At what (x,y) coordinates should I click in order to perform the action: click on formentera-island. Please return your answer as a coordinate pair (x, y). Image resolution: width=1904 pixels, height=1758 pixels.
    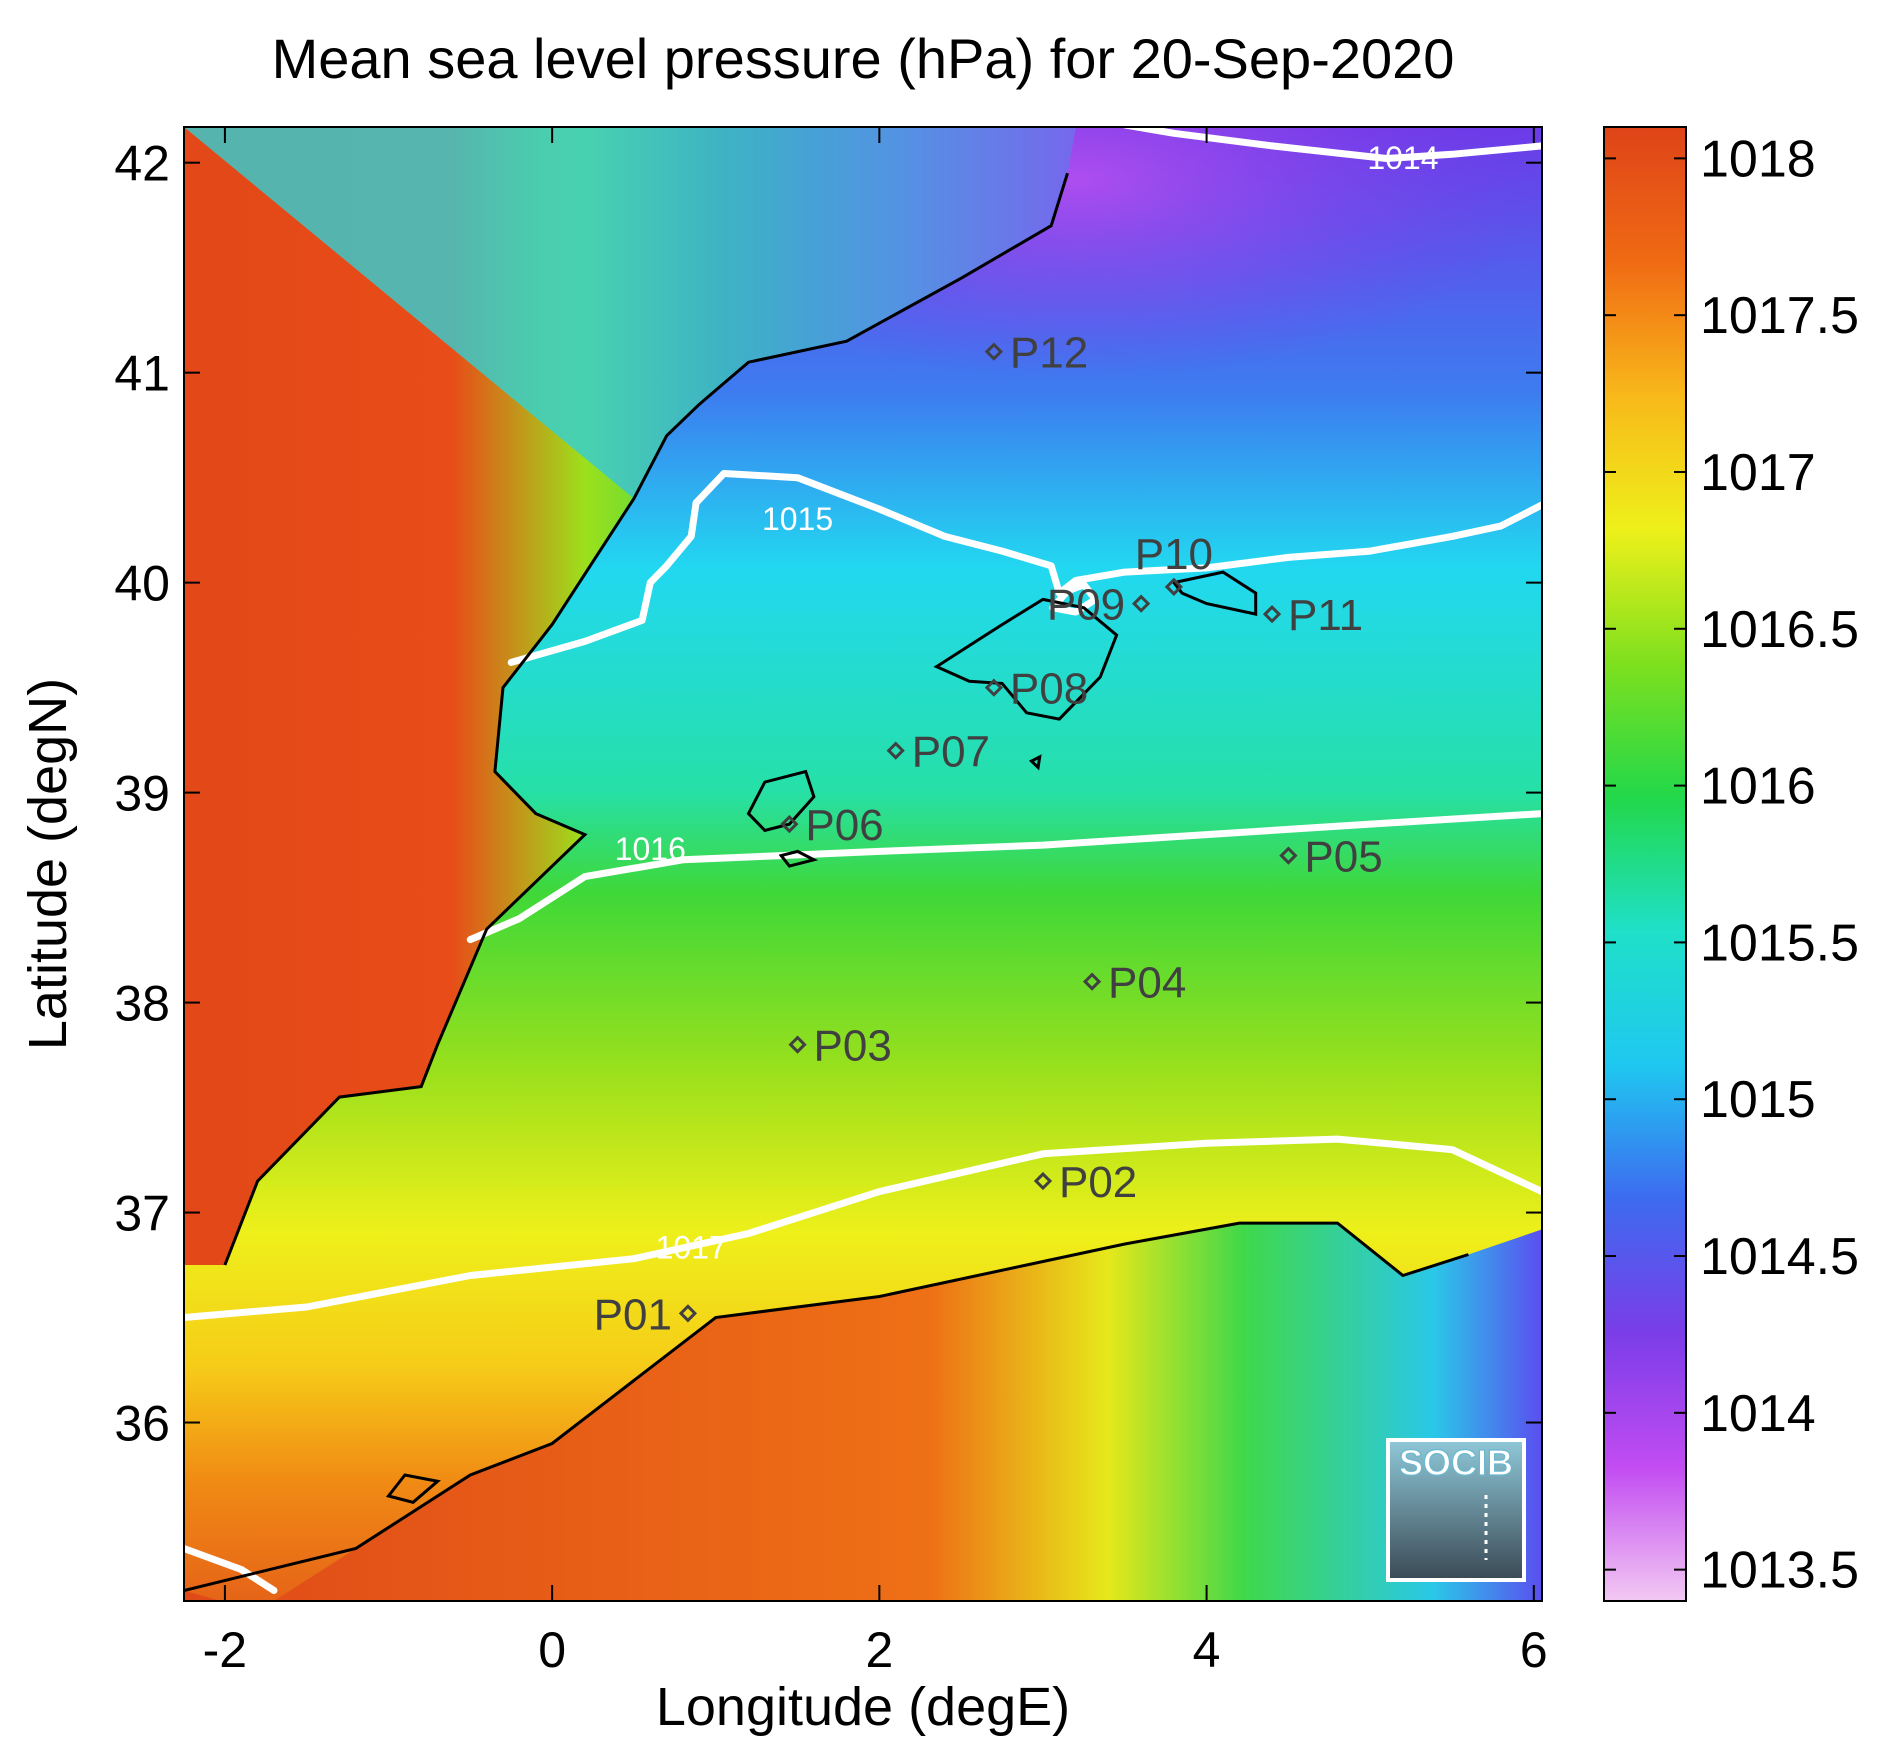
    Looking at the image, I should click on (798, 858).